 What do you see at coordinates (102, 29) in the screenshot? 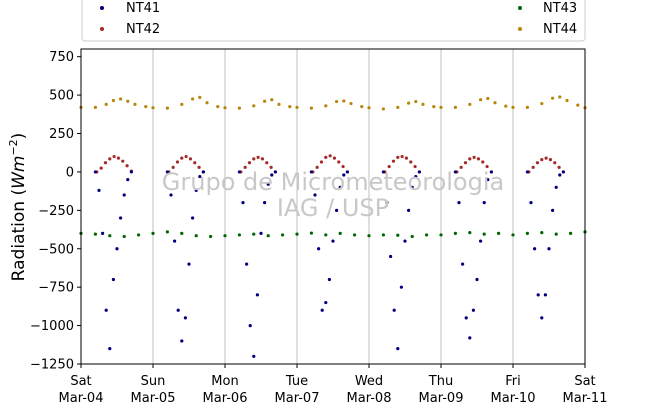
I see `legend-marker-nt42` at bounding box center [102, 29].